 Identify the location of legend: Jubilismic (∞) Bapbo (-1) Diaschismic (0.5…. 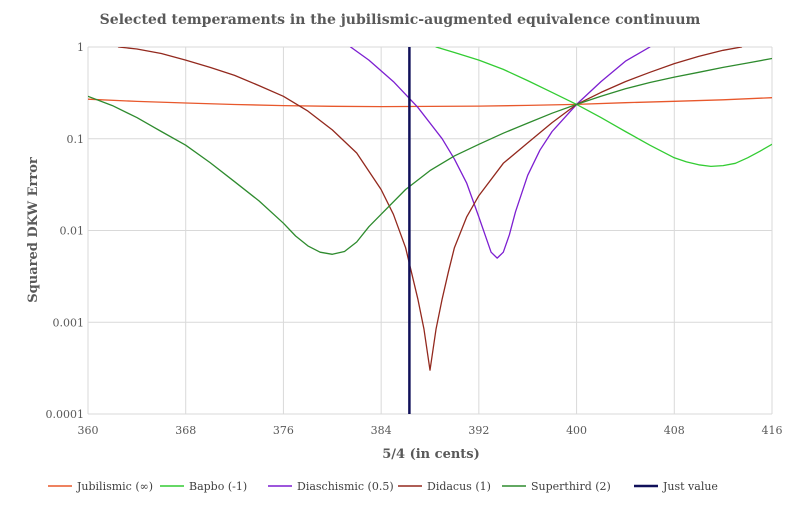
(383, 486).